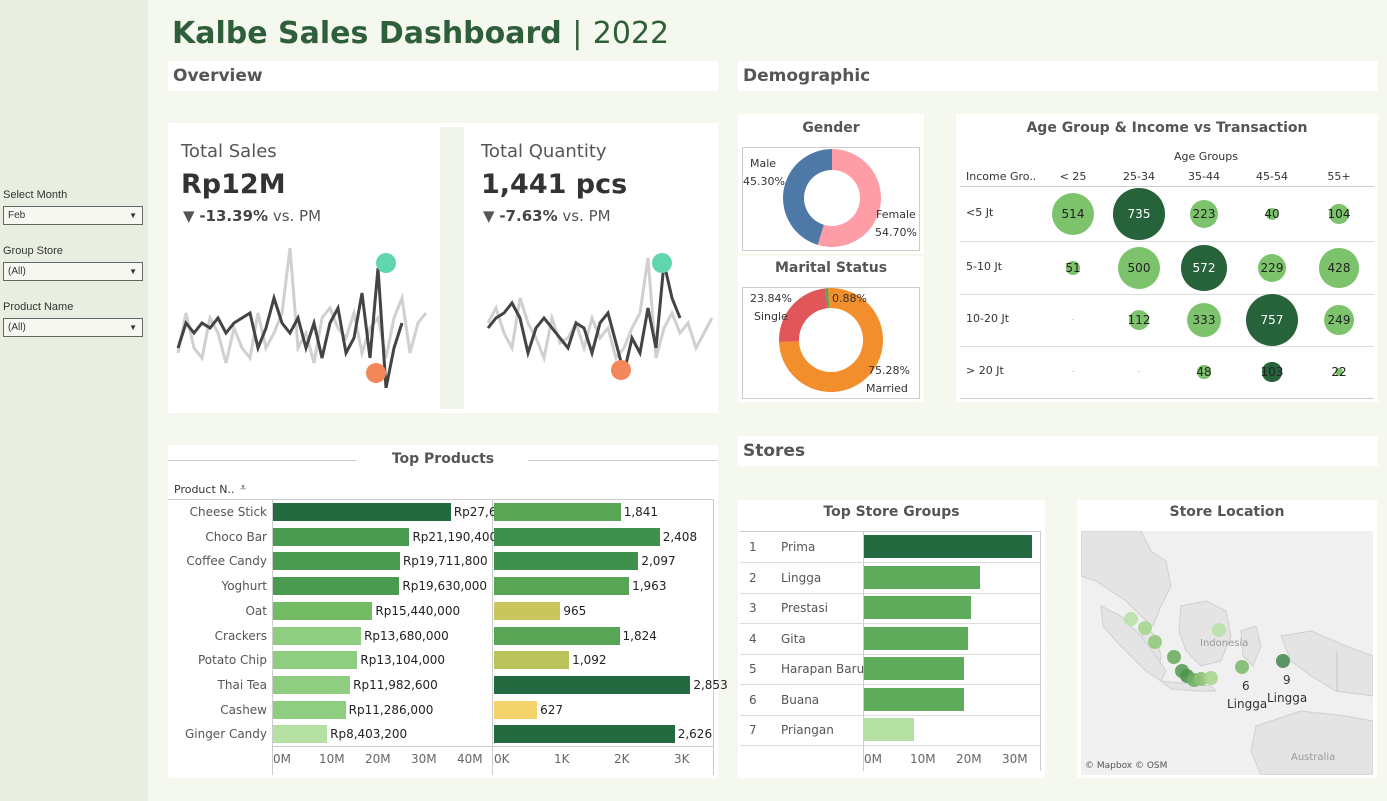 The height and width of the screenshot is (801, 1387). Describe the element at coordinates (403, 660) in the screenshot. I see `product-sales-label: Rp13,104,000` at that location.